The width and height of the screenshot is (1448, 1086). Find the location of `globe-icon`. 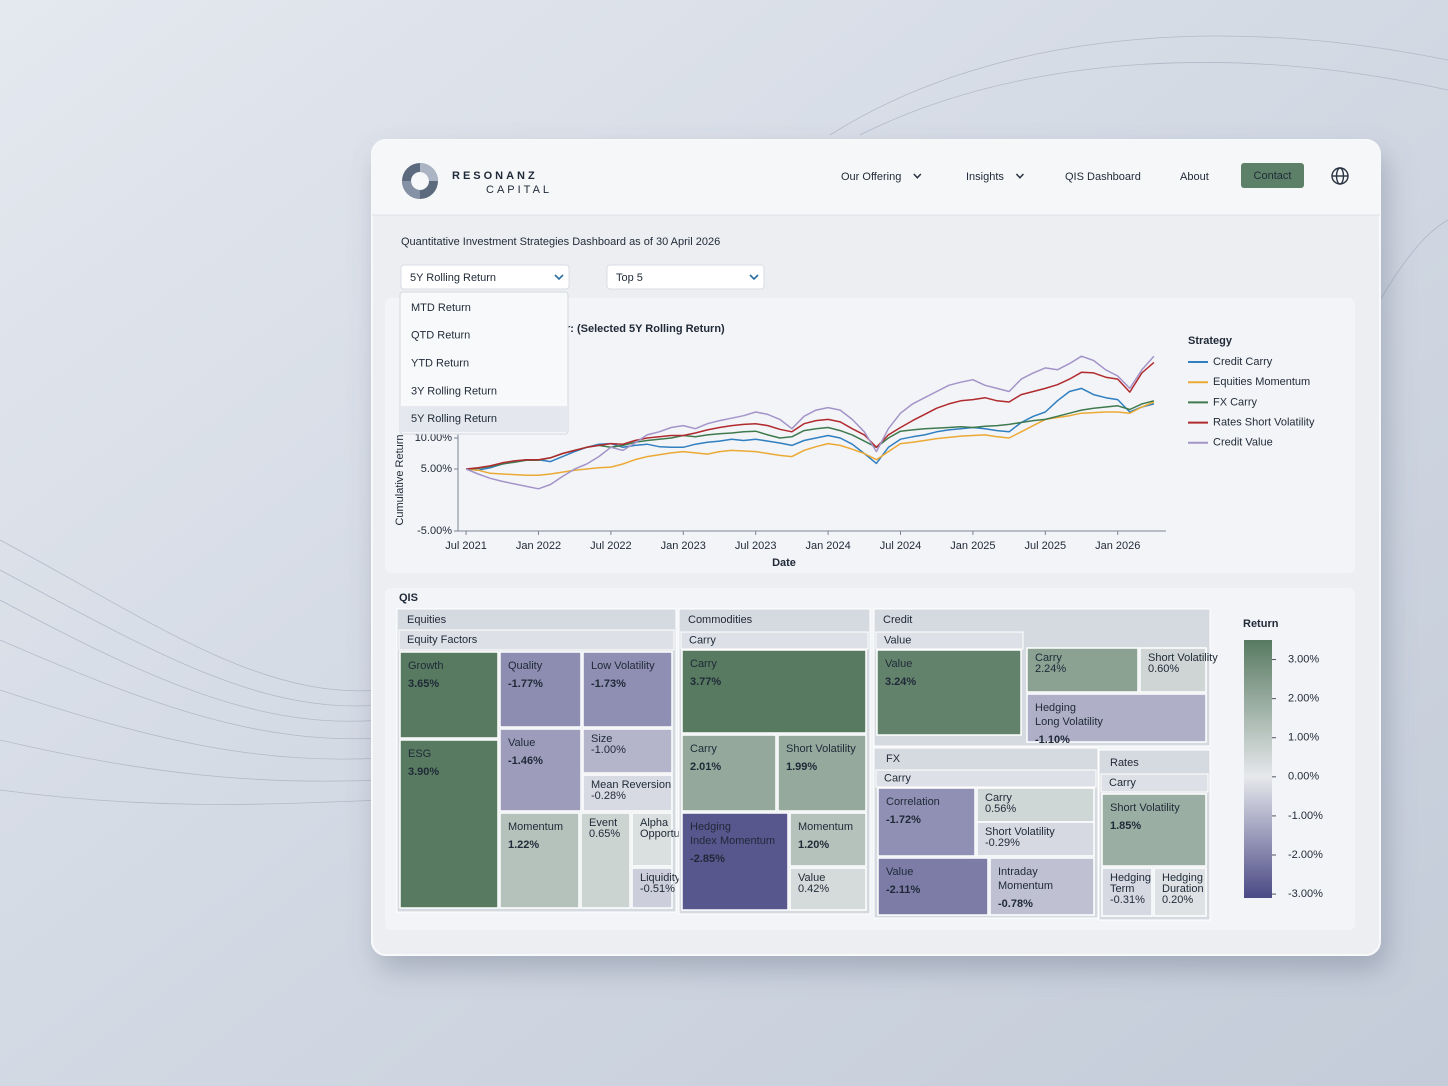

globe-icon is located at coordinates (1340, 176).